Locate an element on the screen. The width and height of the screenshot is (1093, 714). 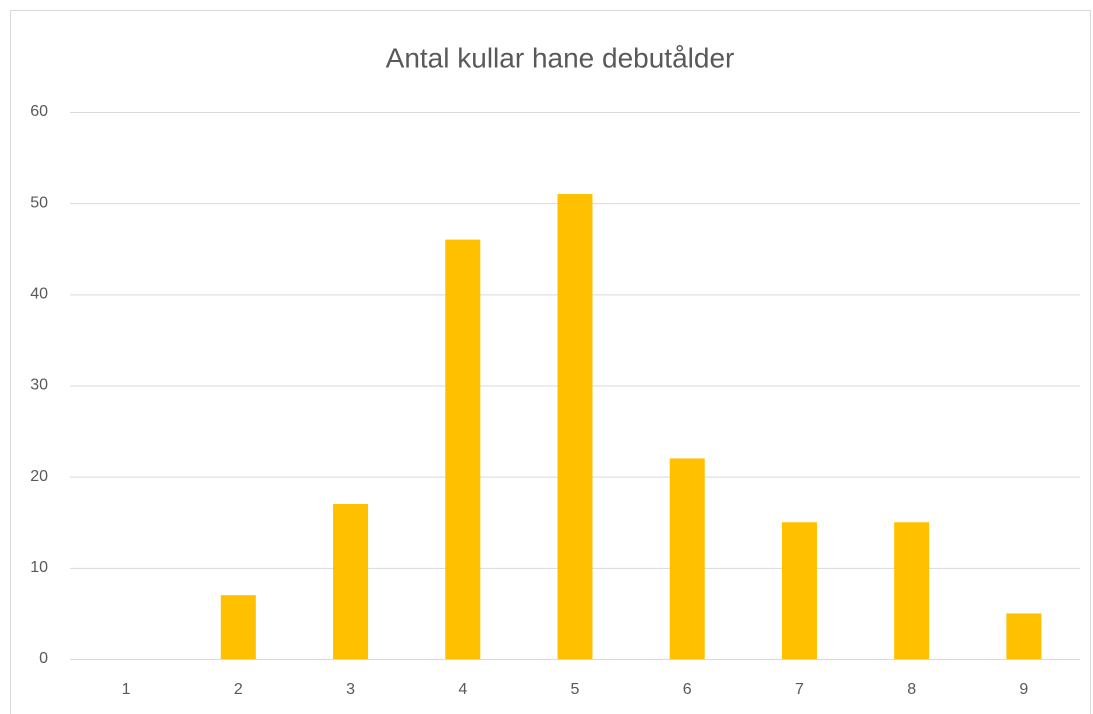
x-tick-label: 4 is located at coordinates (462, 689).